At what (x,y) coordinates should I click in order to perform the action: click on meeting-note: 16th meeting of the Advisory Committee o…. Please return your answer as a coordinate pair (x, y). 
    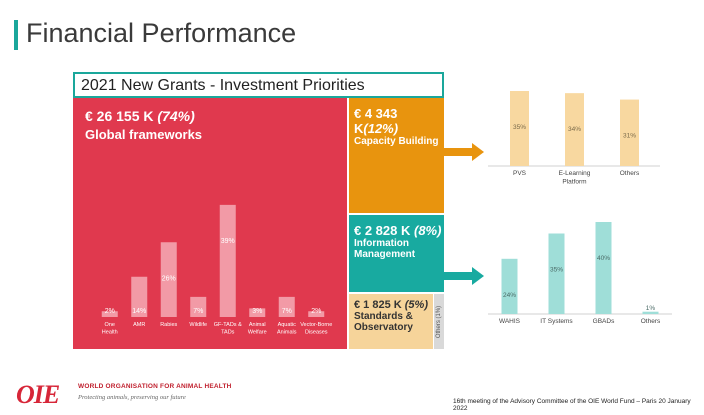
    Looking at the image, I should click on (572, 405).